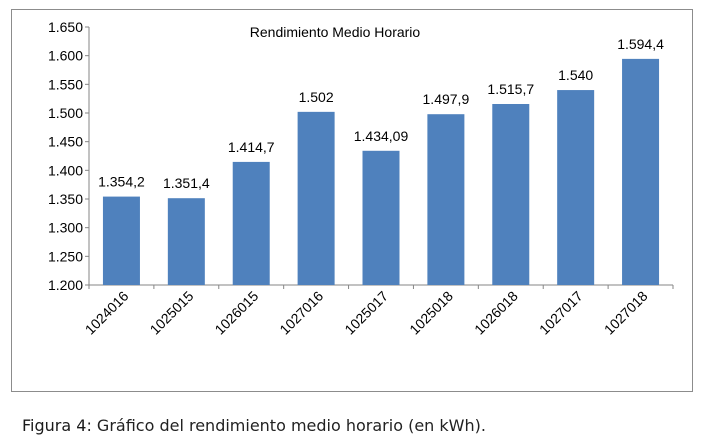  What do you see at coordinates (316, 97) in the screenshot?
I see `data-label: 1.502` at bounding box center [316, 97].